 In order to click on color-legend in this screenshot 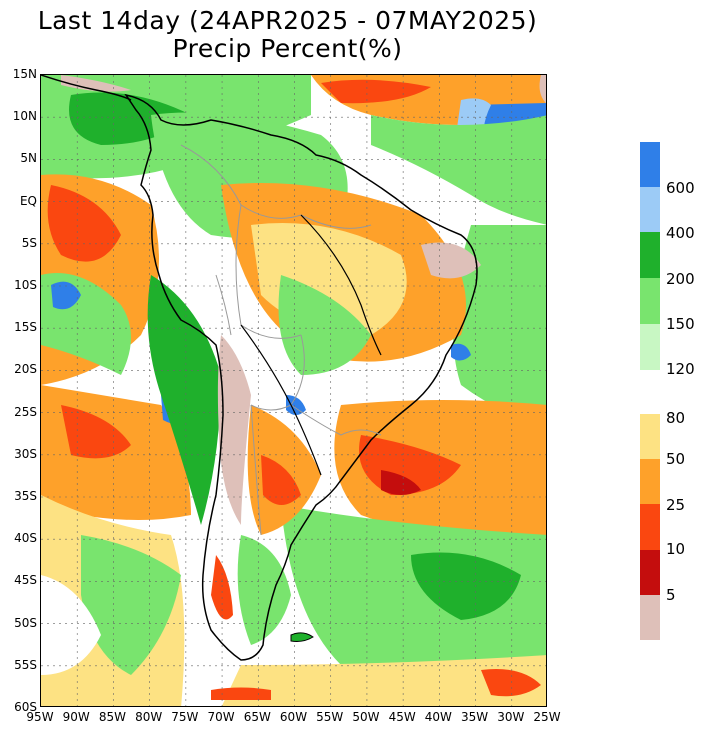, I will do `click(650, 391)`.